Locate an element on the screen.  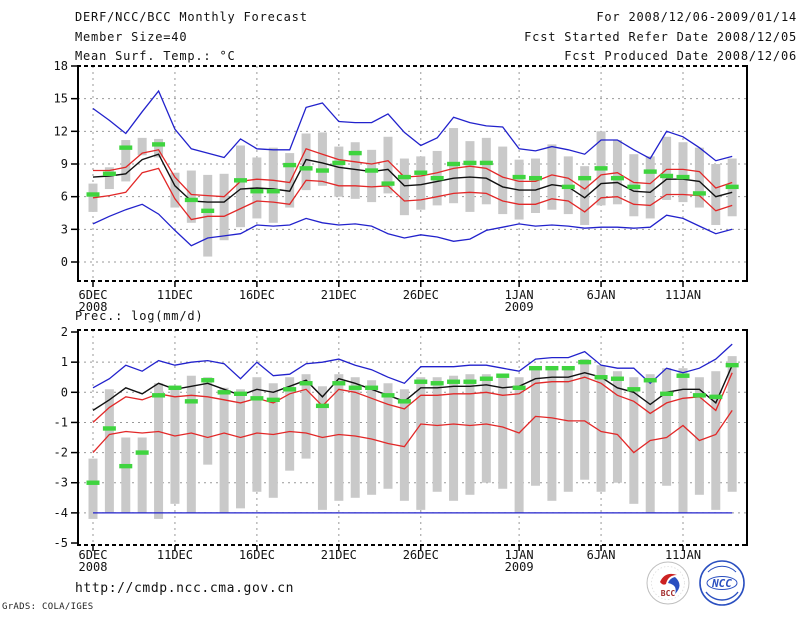
bcc-swirl-red is located at coordinates (668, 579).